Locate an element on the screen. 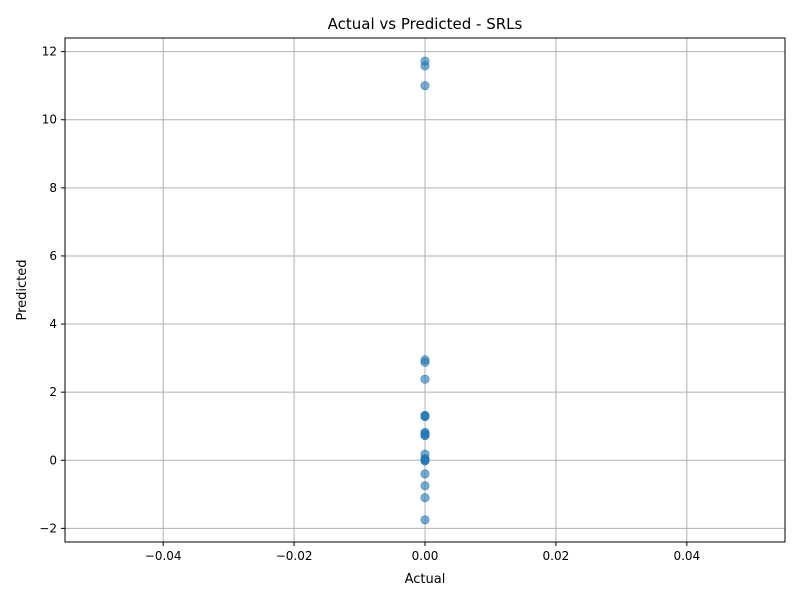  data-points is located at coordinates (425, 290).